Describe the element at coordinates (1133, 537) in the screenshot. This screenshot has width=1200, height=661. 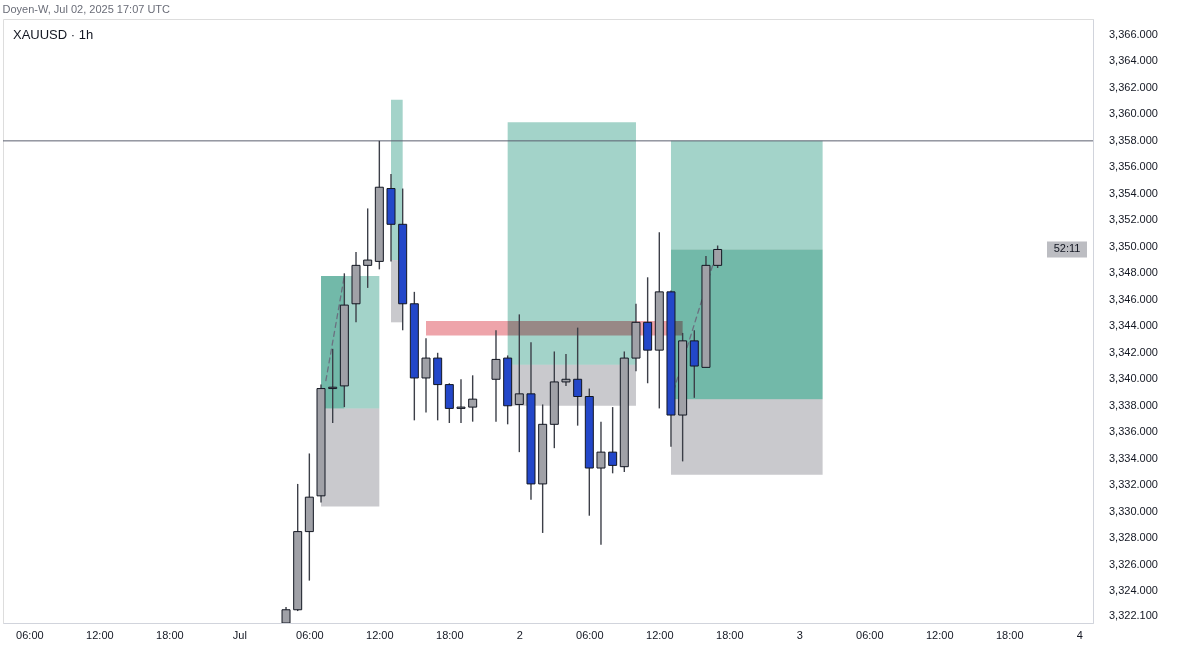
I see `y-tick-label: 3,328.000` at that location.